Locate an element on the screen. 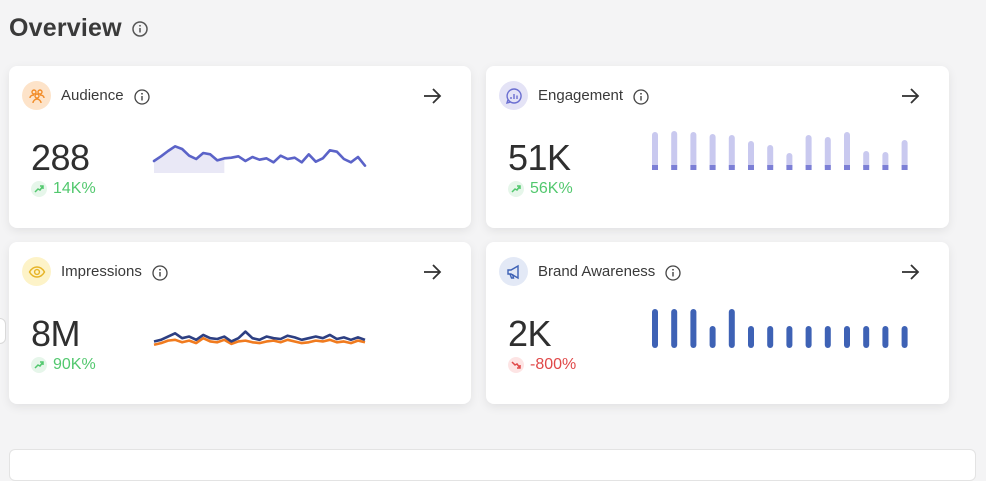 This screenshot has width=986, height=481. engagement-bar-chart is located at coordinates (780, 150).